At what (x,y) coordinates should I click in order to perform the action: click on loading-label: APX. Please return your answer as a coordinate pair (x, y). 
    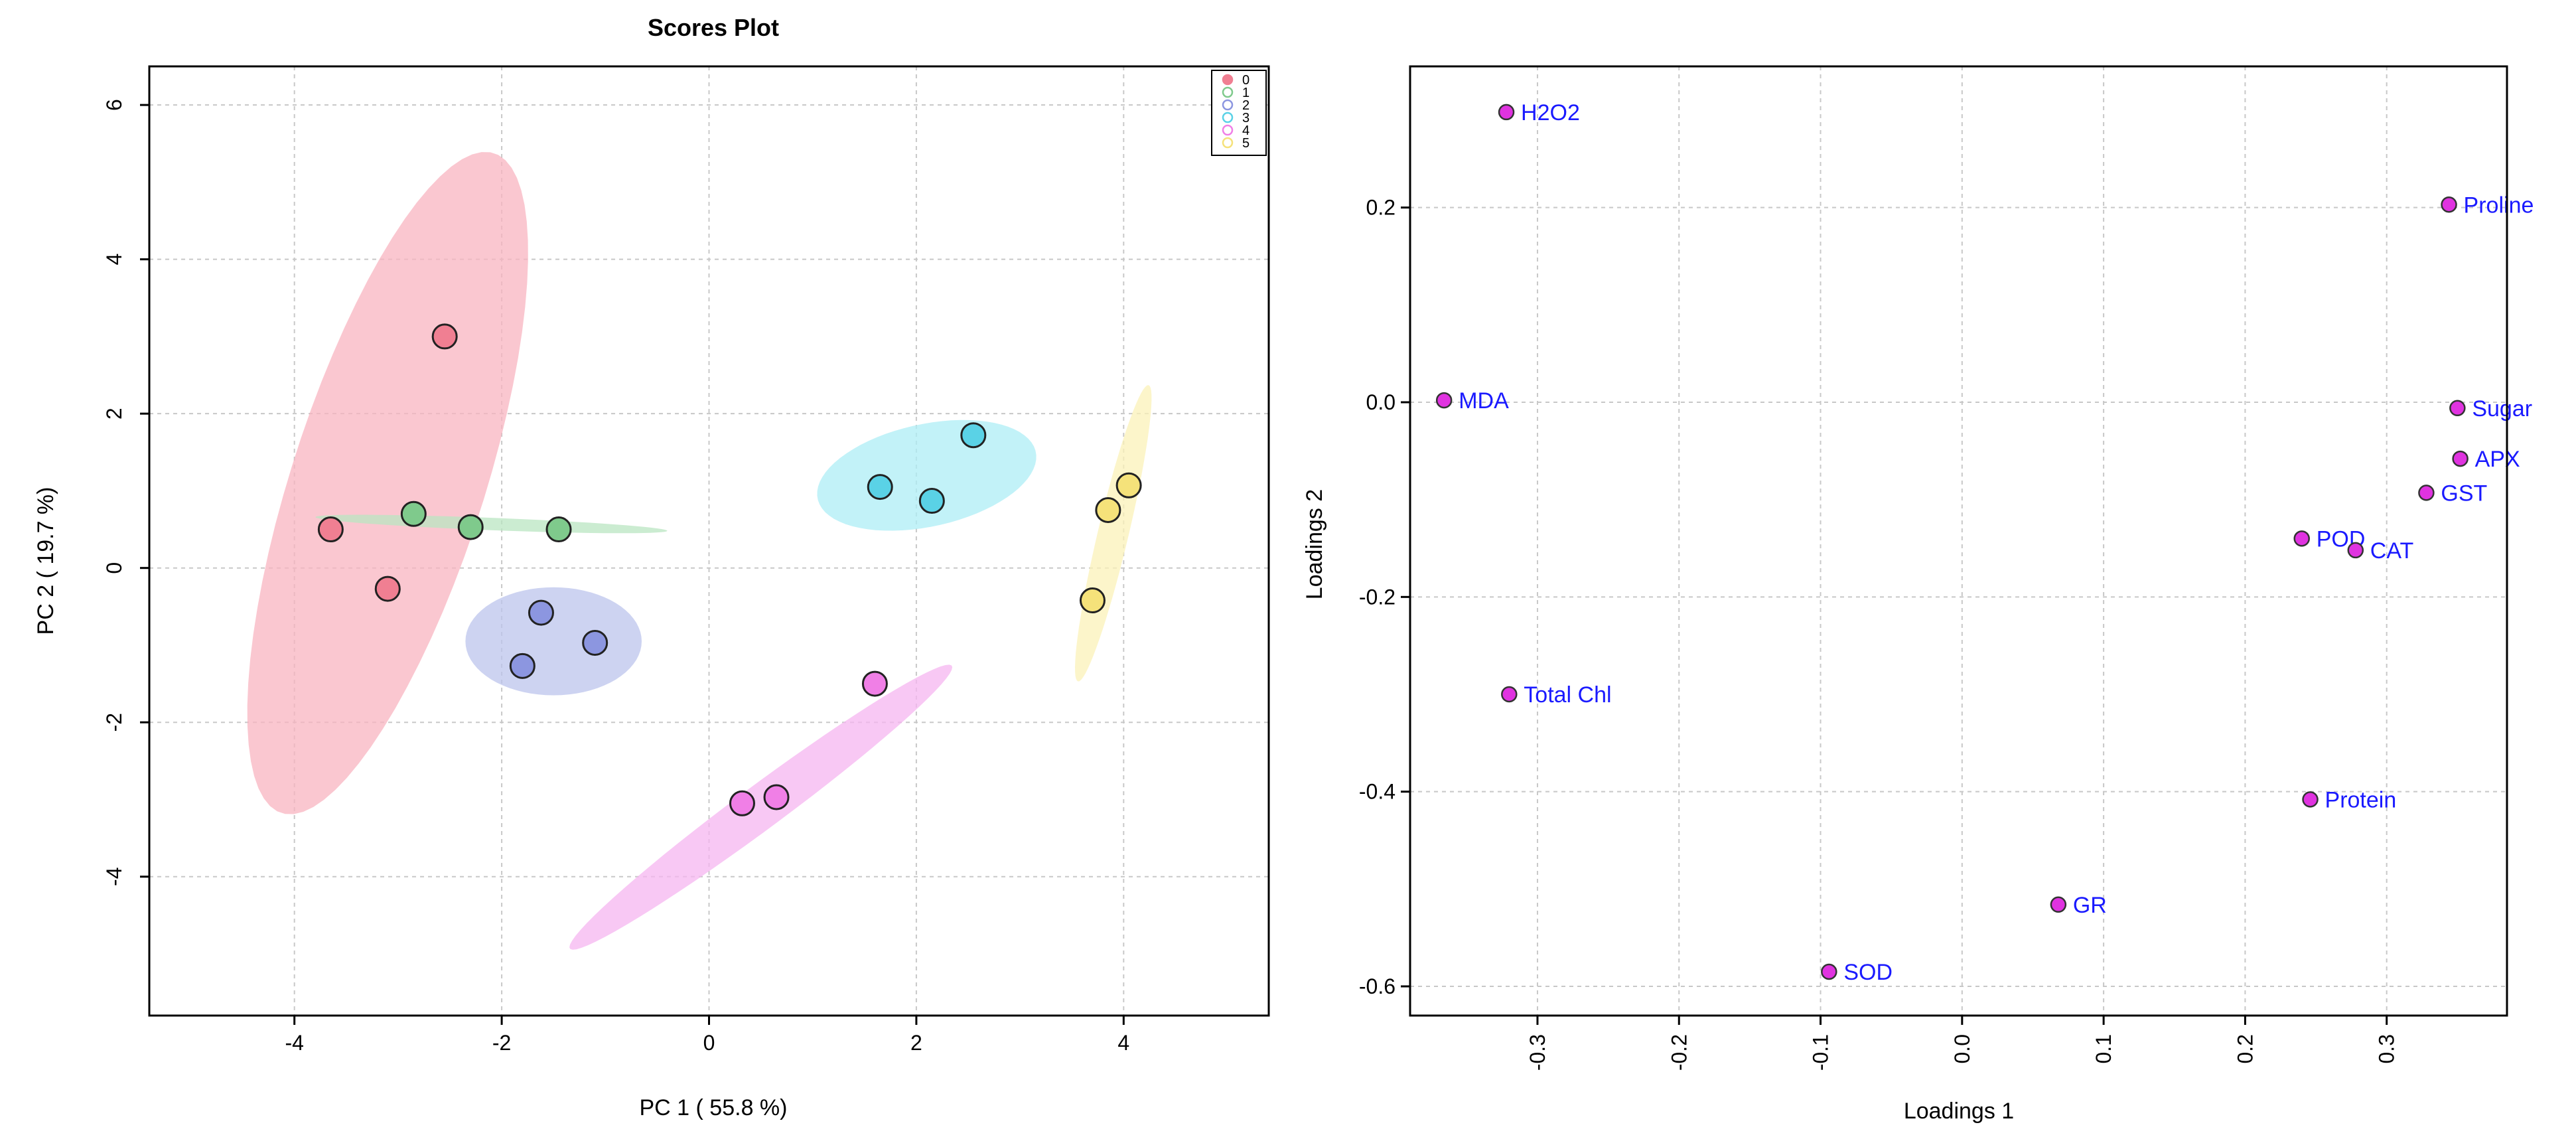
    Looking at the image, I should click on (2498, 460).